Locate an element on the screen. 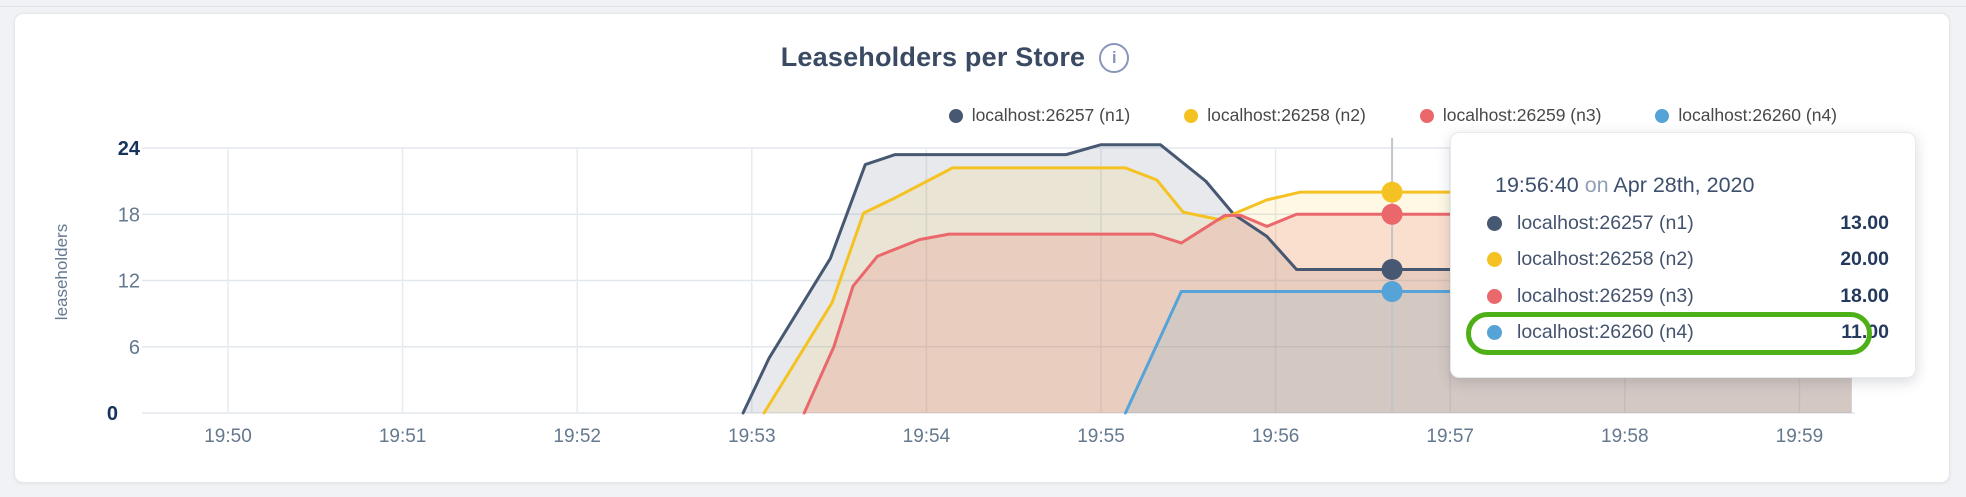  chart-title: Leaseholders per Store is located at coordinates (933, 57).